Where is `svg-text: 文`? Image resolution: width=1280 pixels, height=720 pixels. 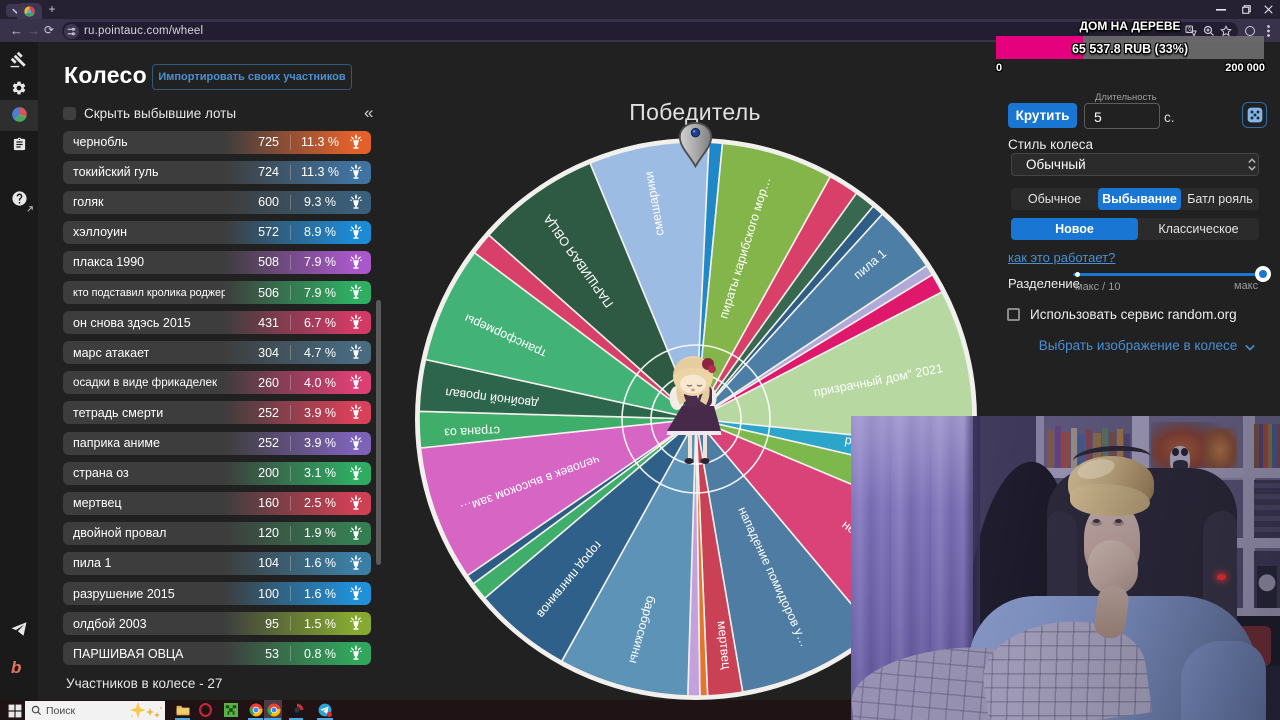 svg-text: 文 is located at coordinates (1190, 30).